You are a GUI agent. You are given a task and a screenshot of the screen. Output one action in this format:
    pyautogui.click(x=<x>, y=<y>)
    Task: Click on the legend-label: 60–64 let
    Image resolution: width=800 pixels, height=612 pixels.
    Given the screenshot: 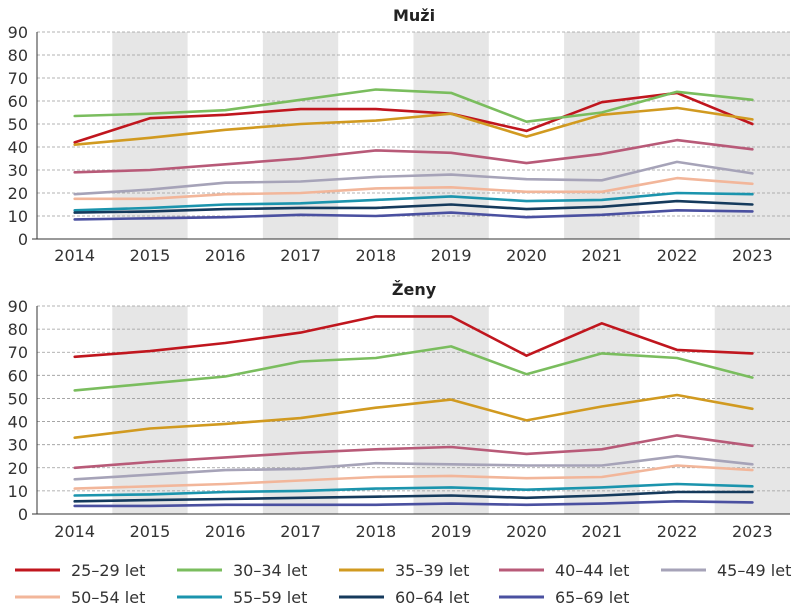 What is the action you would take?
    pyautogui.click(x=432, y=597)
    